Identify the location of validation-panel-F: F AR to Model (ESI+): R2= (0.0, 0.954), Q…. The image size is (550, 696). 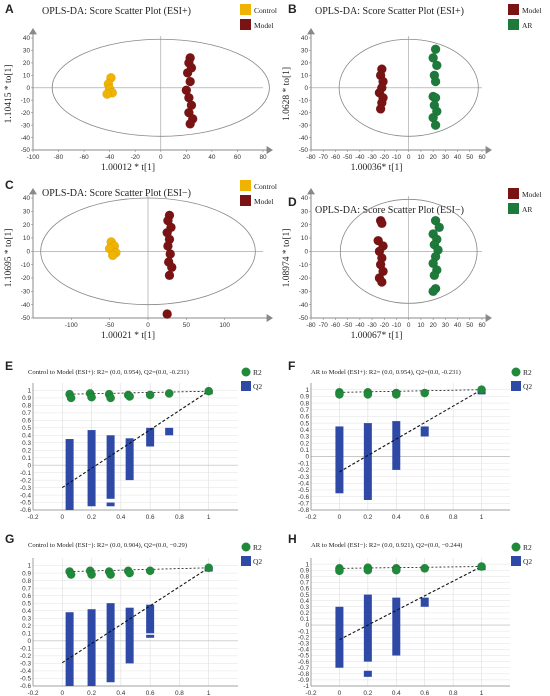
(410, 440).